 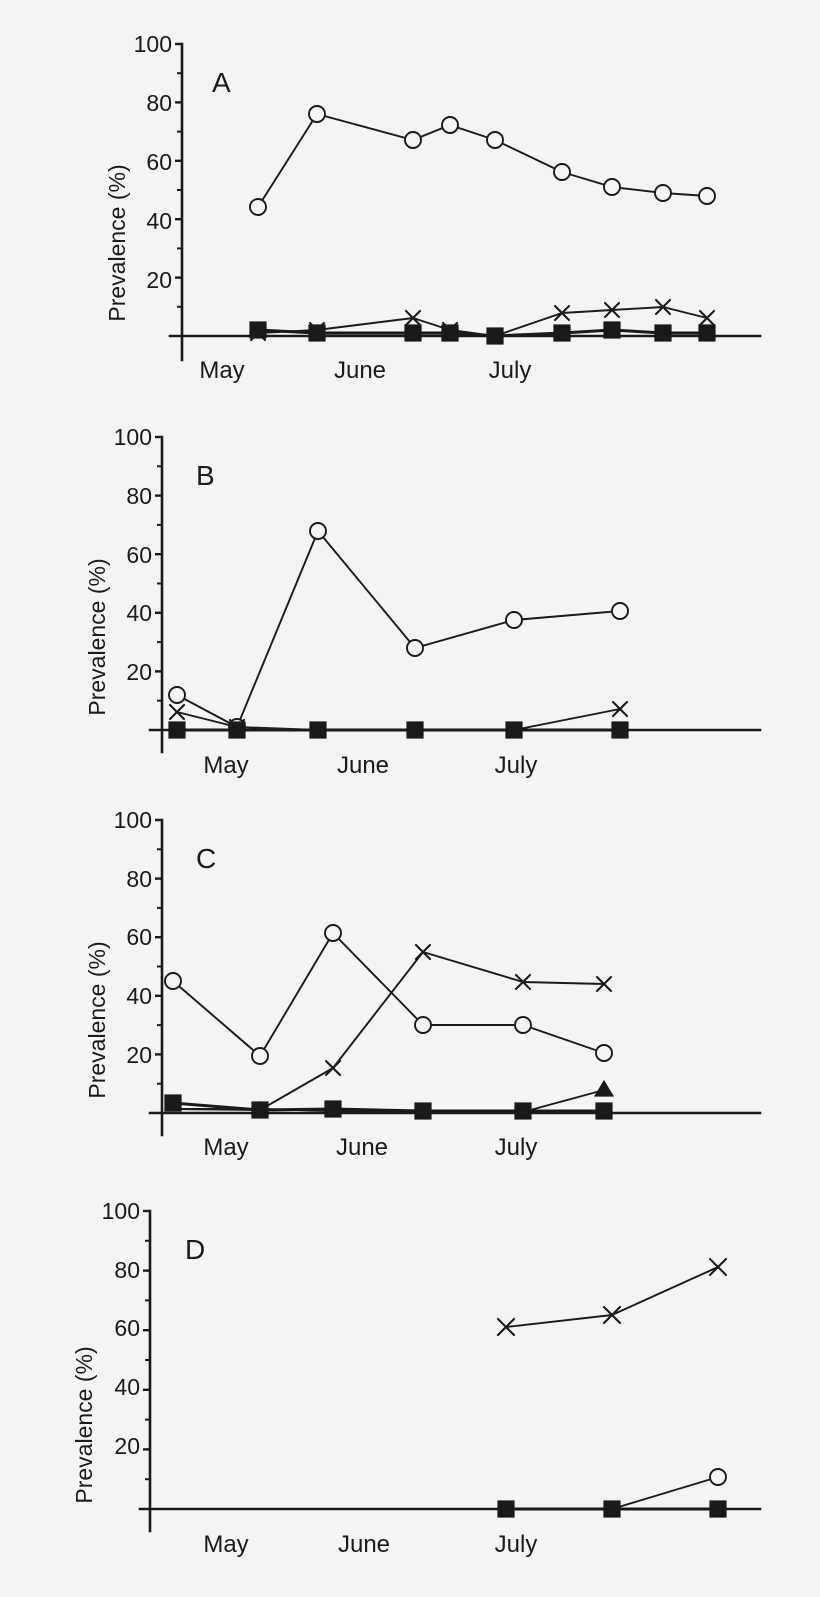 I want to click on panel-d-xtick-may: May, so click(x=225, y=1544).